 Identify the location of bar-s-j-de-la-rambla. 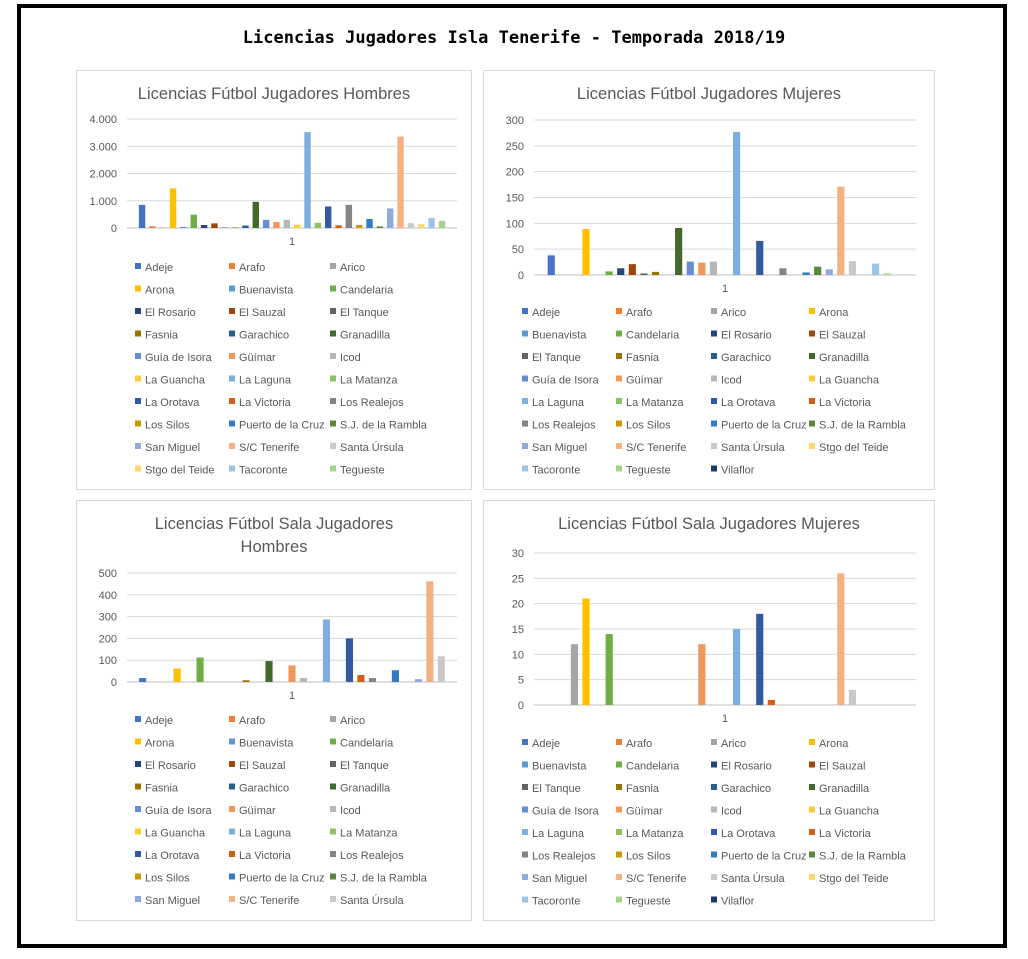
(818, 270).